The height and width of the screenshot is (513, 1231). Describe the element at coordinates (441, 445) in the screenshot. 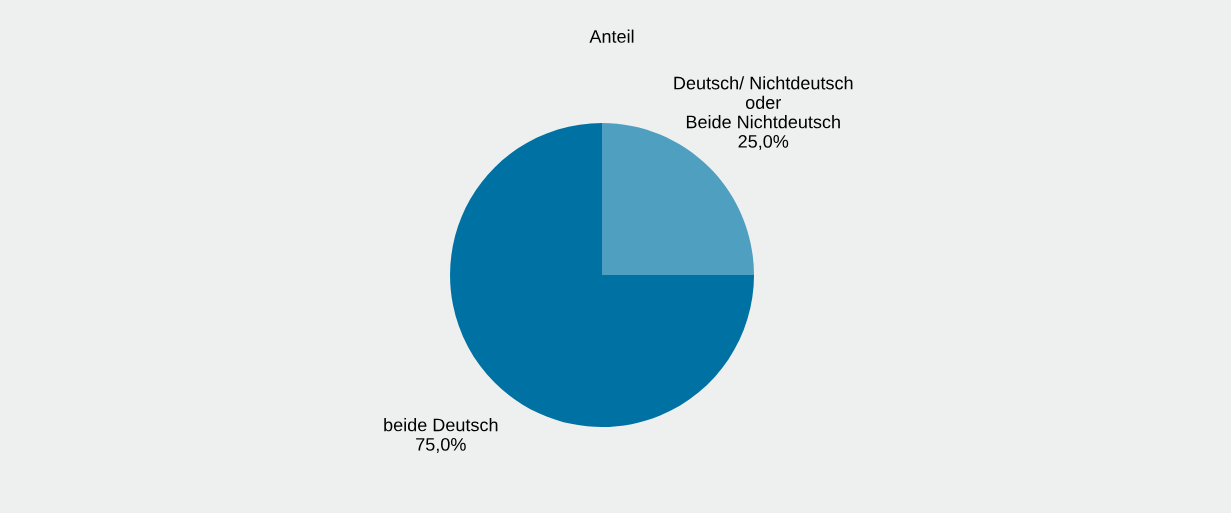

I see `data-label: 75,0%` at that location.